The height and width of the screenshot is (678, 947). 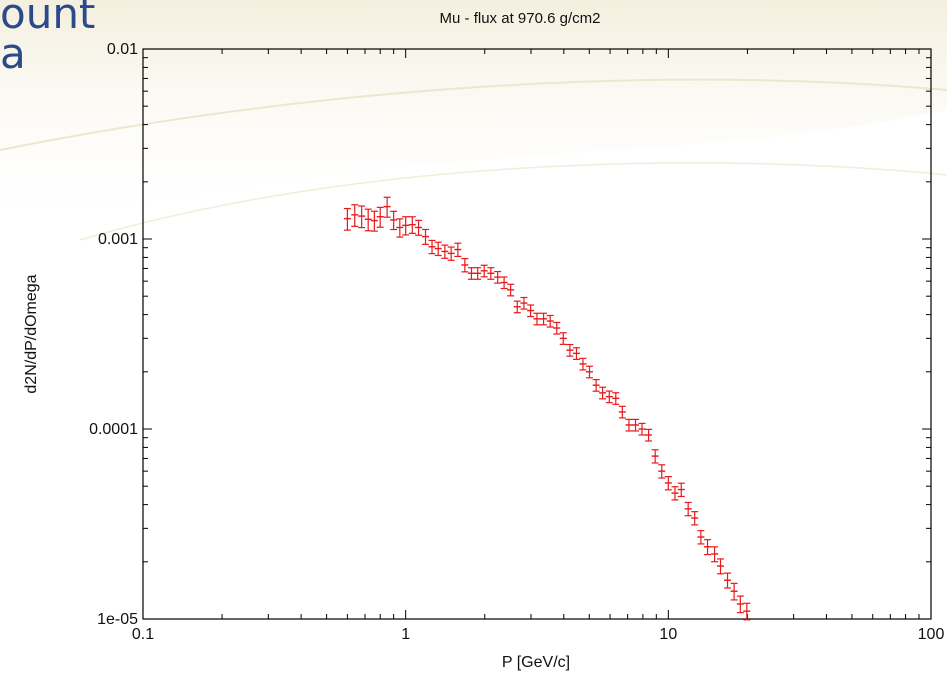 What do you see at coordinates (118, 239) in the screenshot?
I see `y-tick-label: 0.001` at bounding box center [118, 239].